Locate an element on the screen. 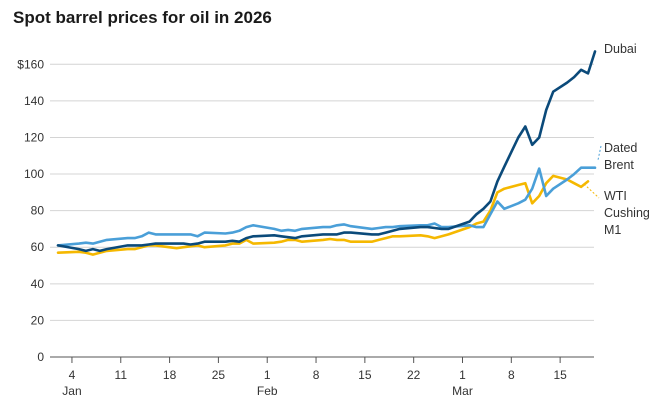 The width and height of the screenshot is (669, 412). y-tick-label: 140 is located at coordinates (34, 101).